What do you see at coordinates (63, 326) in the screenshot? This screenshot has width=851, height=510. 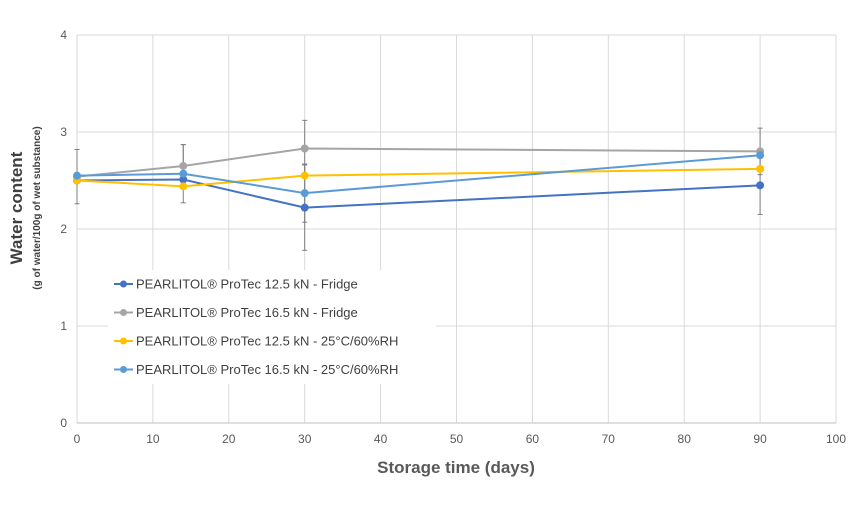 I see `y-tick-label: 1` at bounding box center [63, 326].